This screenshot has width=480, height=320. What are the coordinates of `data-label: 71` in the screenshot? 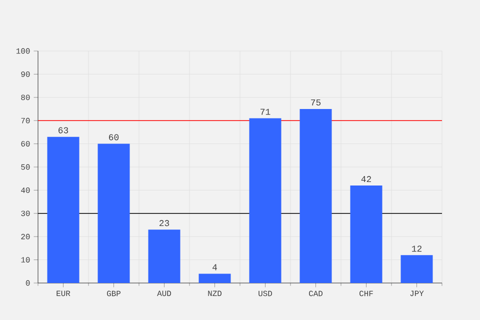 It's located at (265, 111).